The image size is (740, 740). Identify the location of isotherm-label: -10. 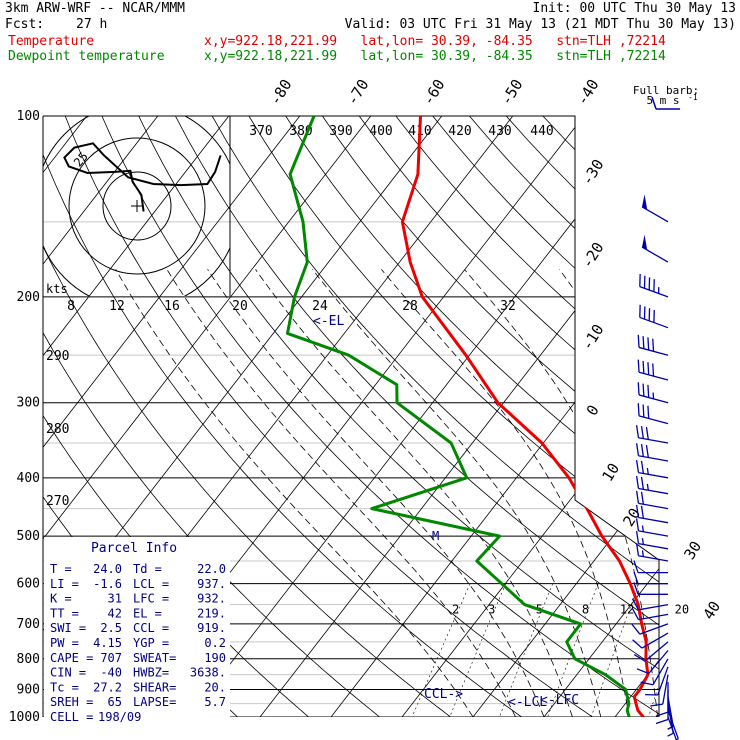
(593, 337).